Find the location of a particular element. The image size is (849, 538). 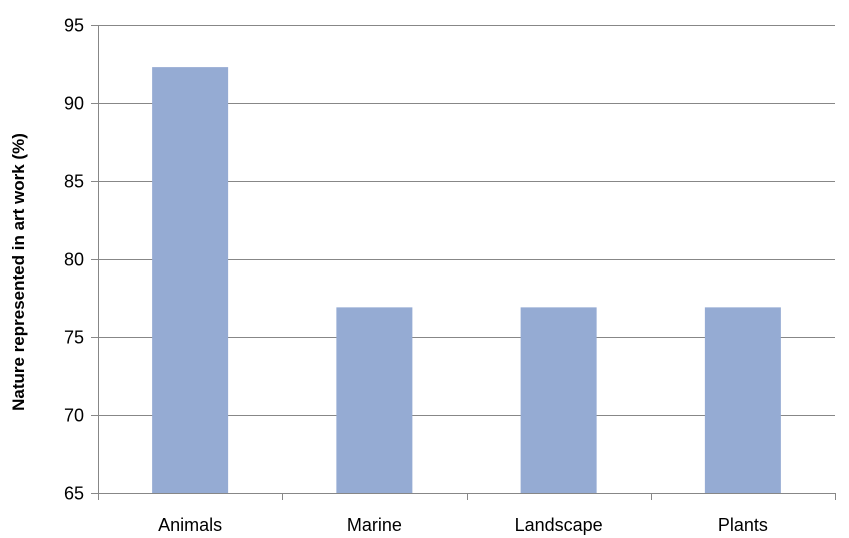

y-tick-label: 95 is located at coordinates (74, 26).